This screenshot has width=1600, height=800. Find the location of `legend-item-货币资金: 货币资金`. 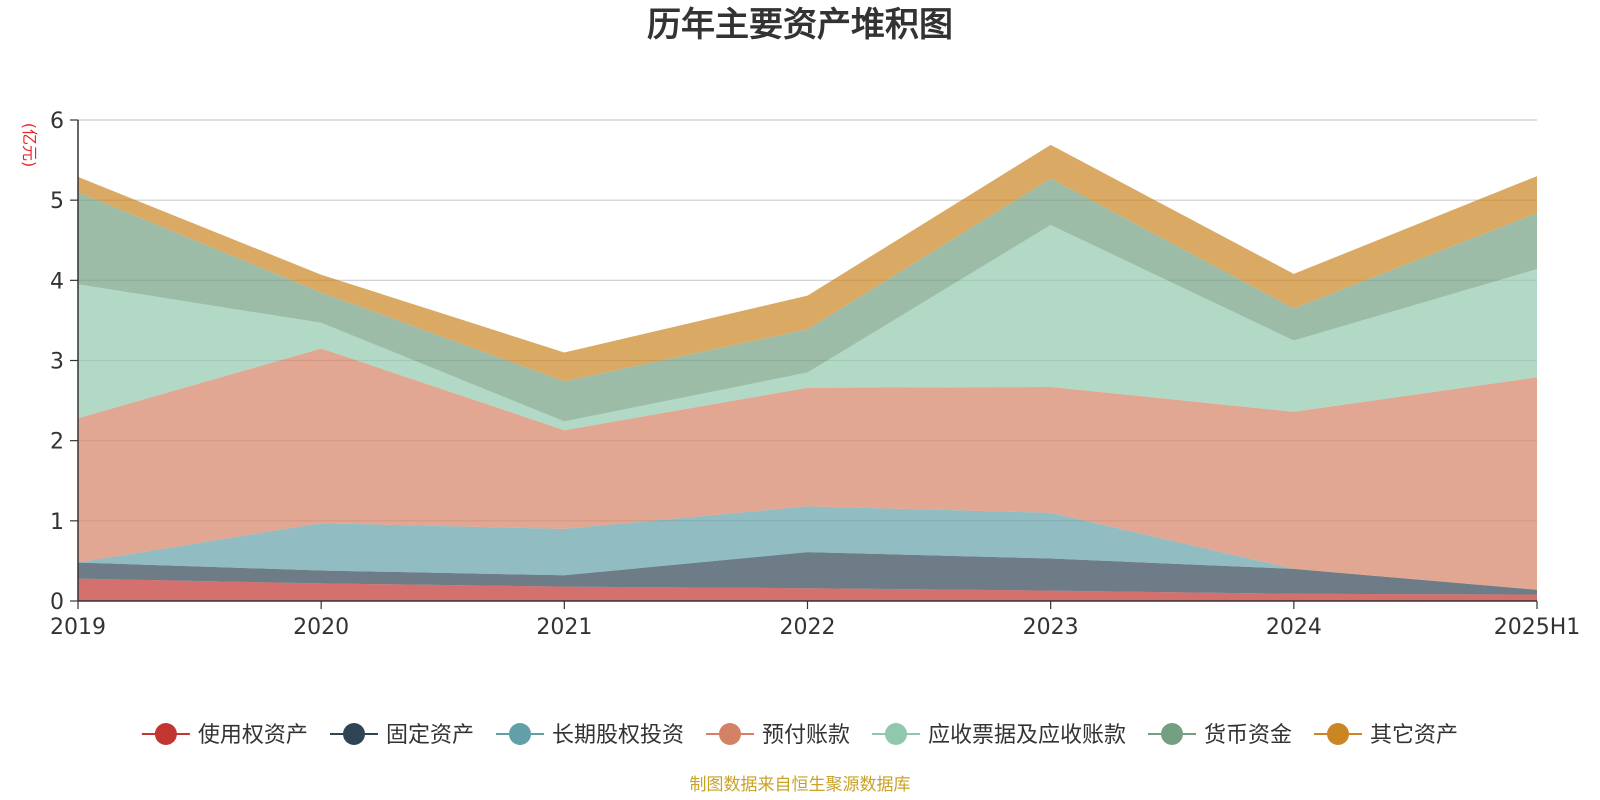

legend-item-货币资金: 货币资金 is located at coordinates (1220, 735).